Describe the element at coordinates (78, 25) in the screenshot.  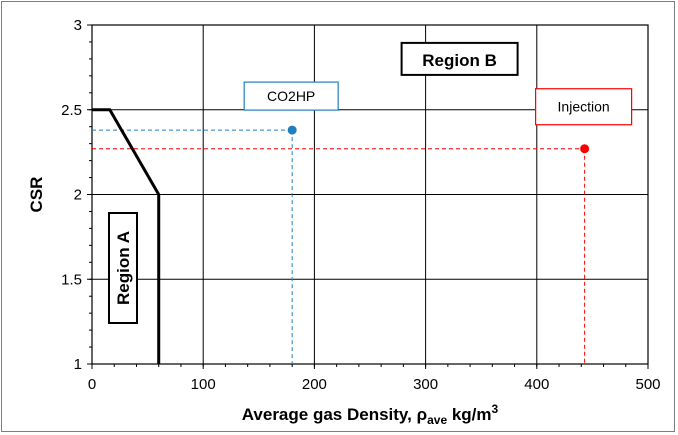
I see `y-tick-label: 3` at that location.